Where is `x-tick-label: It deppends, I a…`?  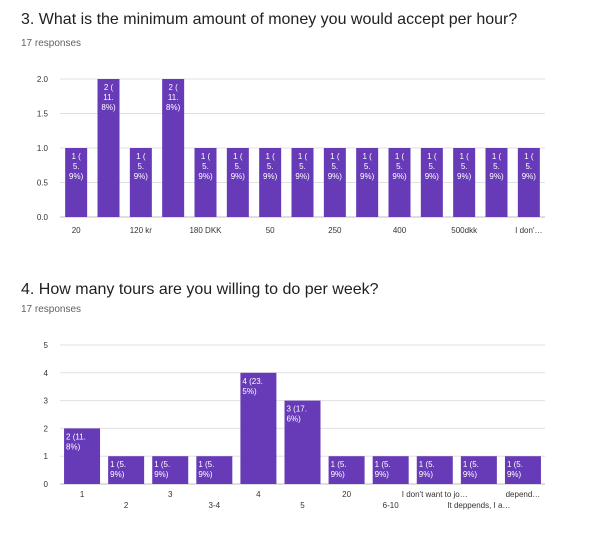 x-tick-label: It deppends, I a… is located at coordinates (478, 505).